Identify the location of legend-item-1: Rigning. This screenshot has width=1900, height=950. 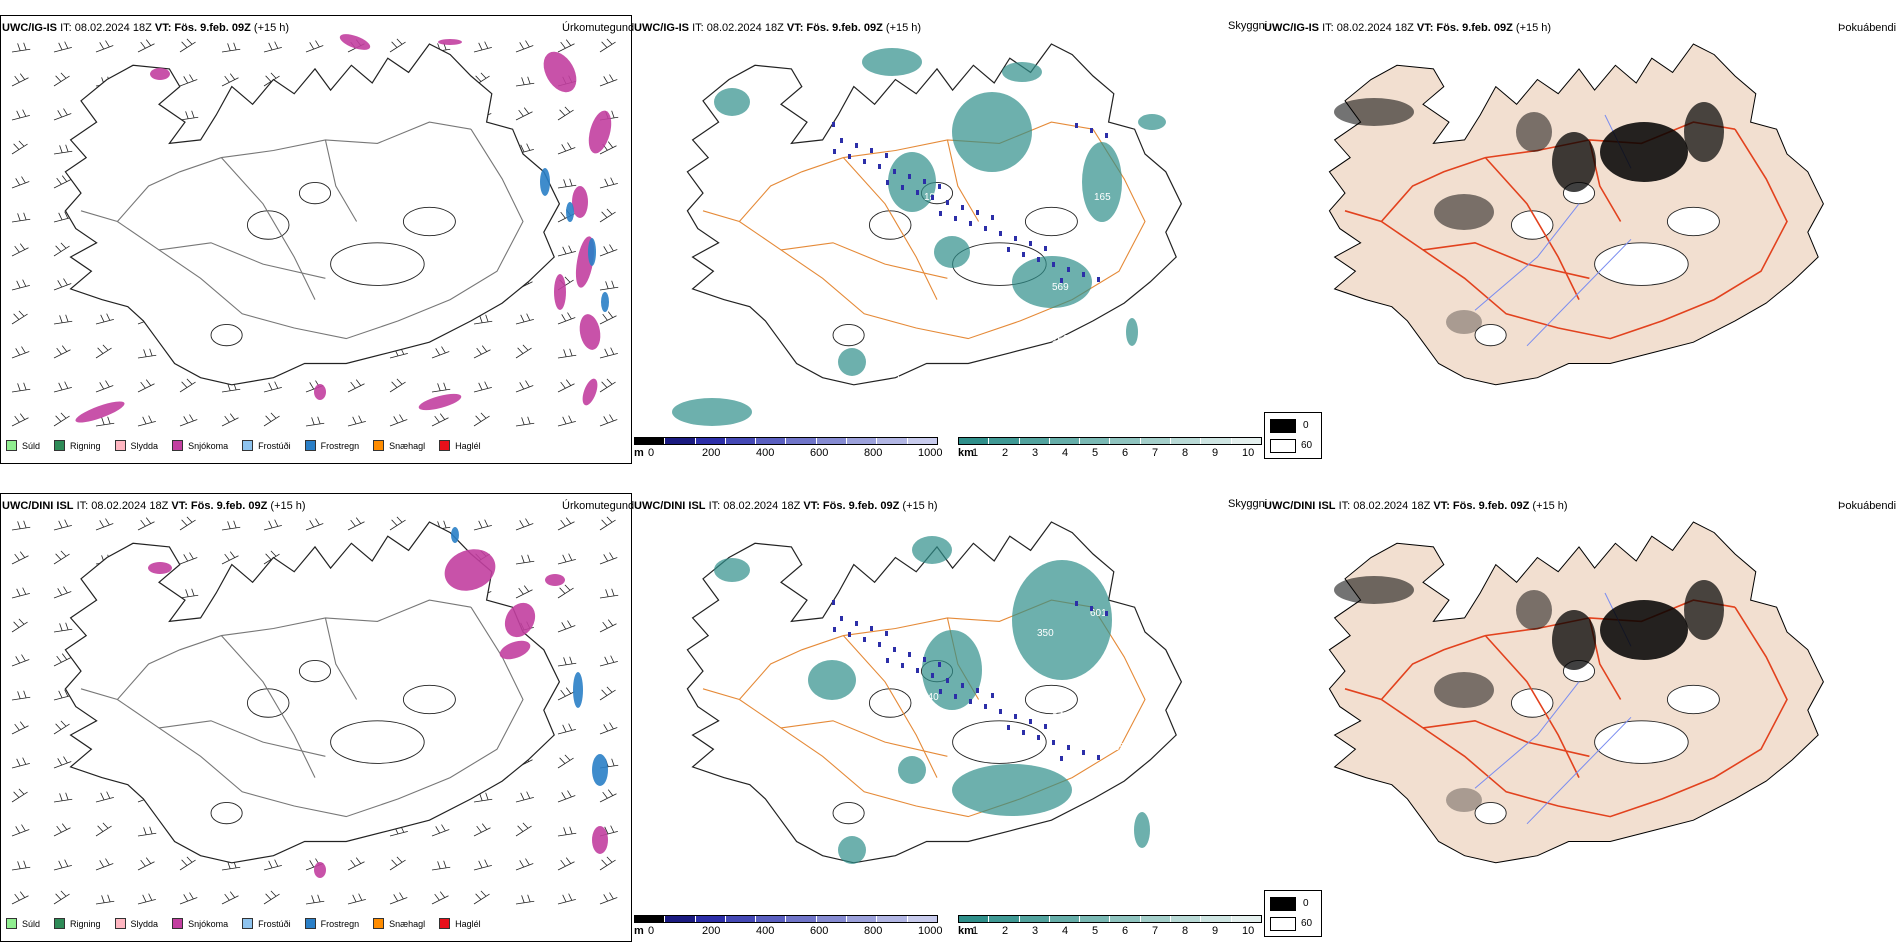
(77, 445).